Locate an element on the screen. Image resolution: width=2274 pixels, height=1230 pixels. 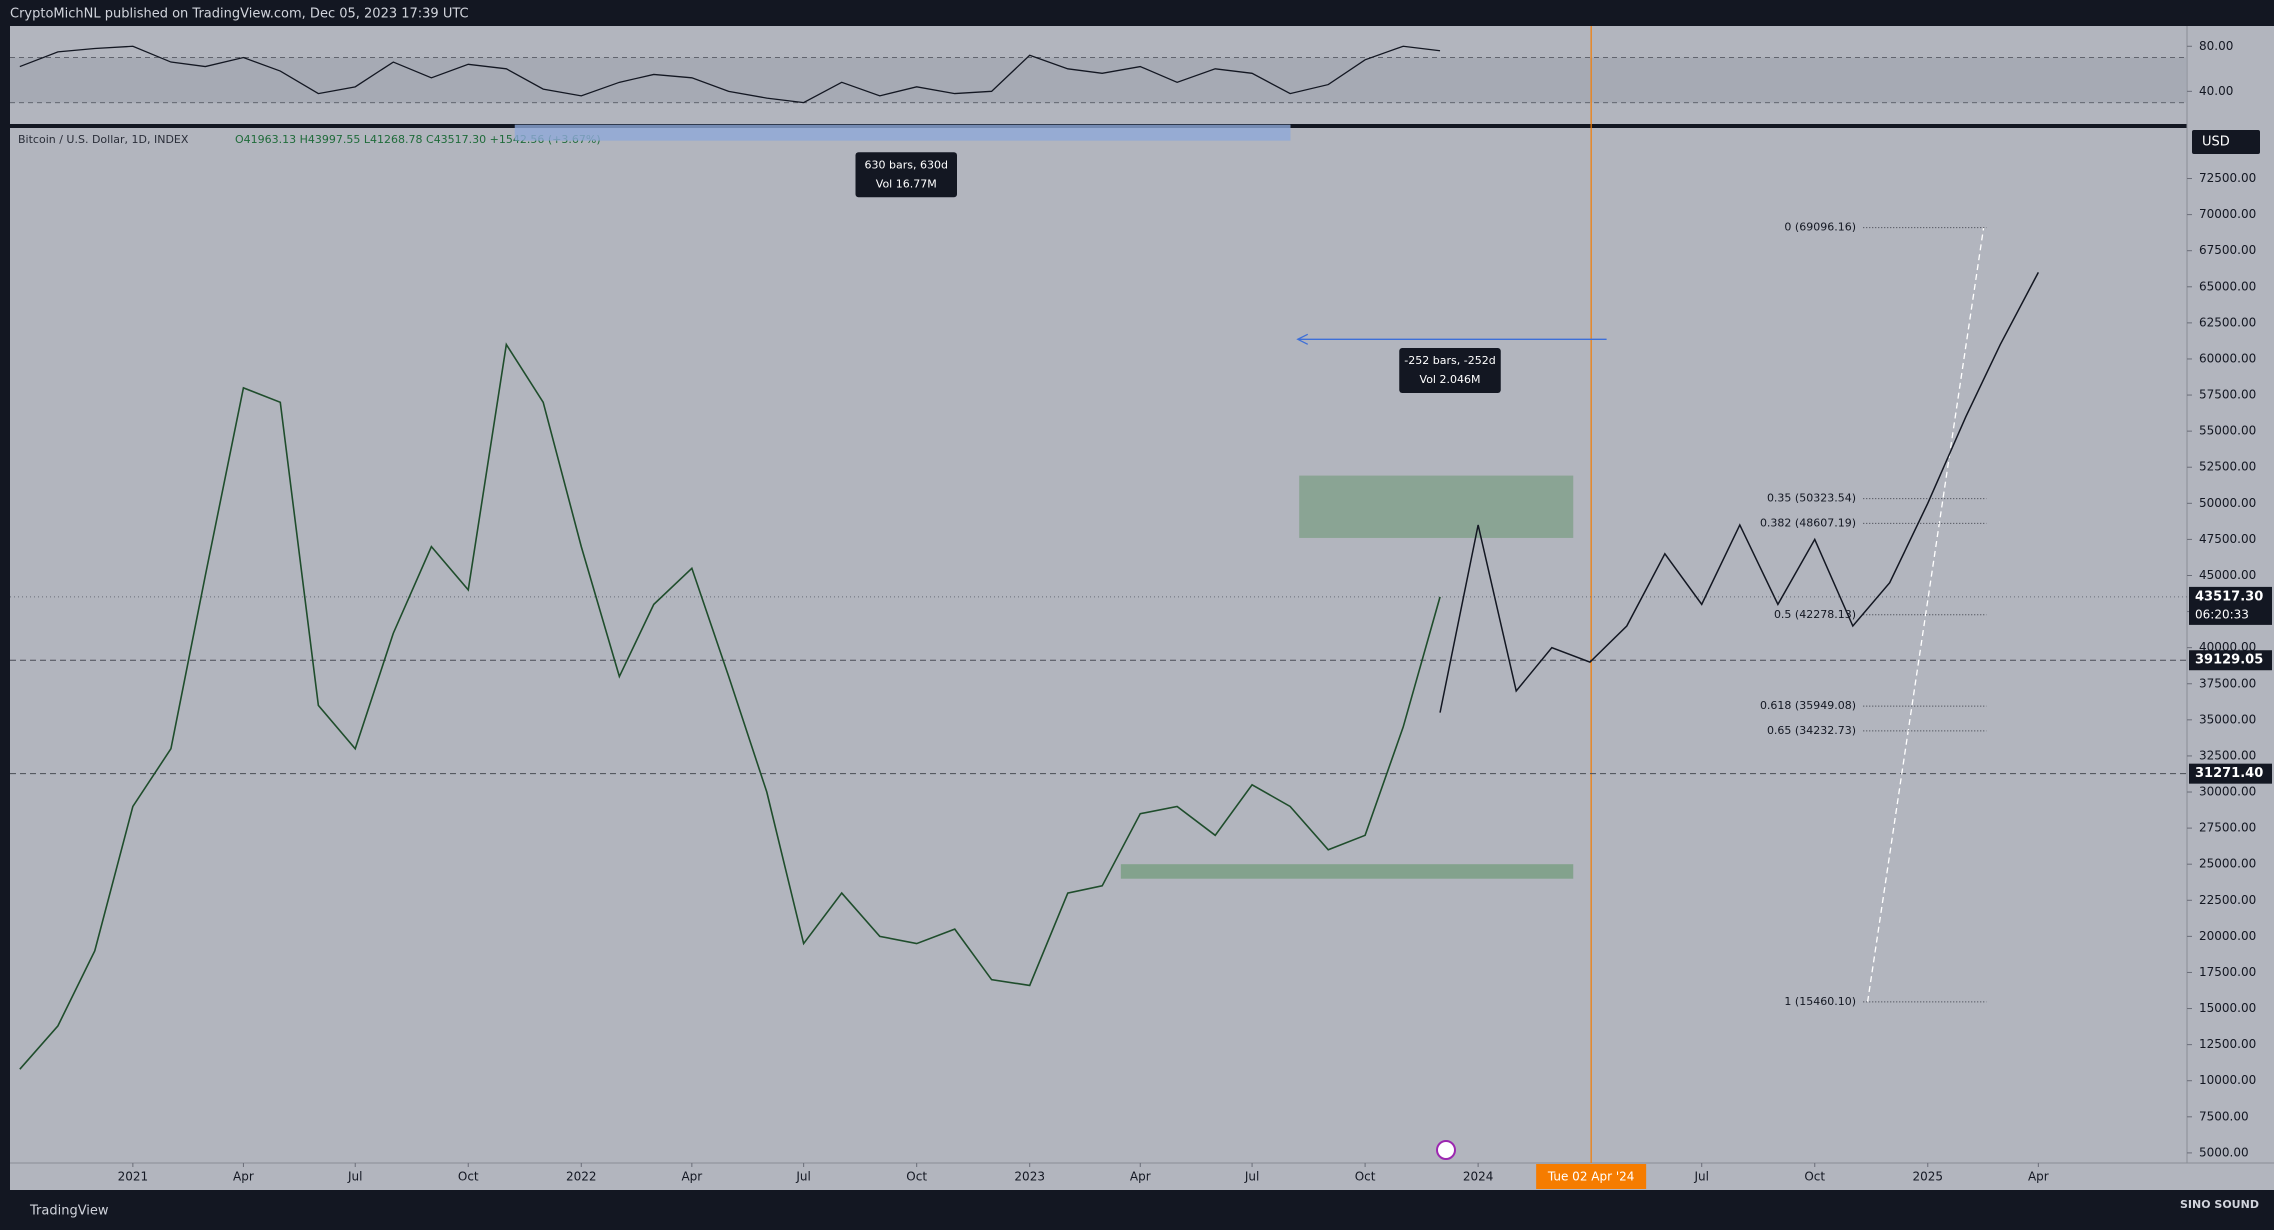
measure-line1: 630 bars, 630d is located at coordinates (906, 164).